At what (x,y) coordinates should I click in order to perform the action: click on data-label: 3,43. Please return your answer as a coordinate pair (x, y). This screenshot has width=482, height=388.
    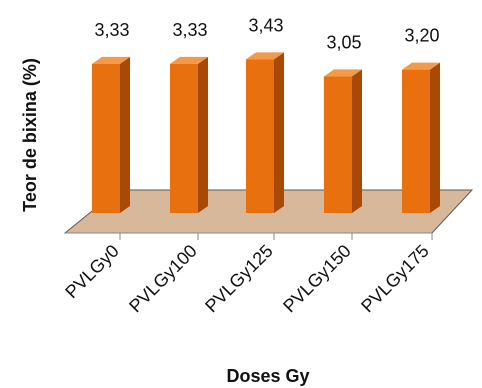
    Looking at the image, I should click on (265, 25).